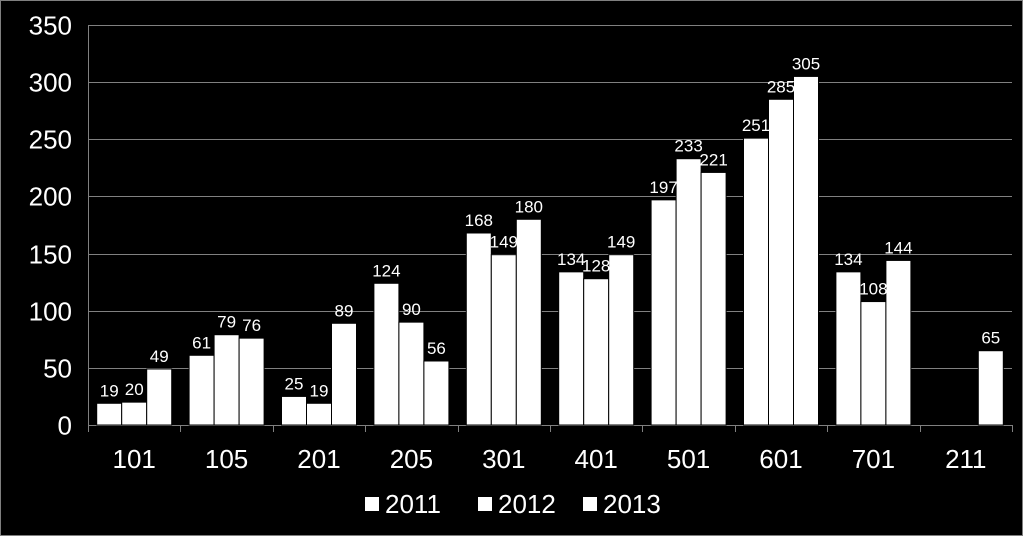 The image size is (1023, 536). What do you see at coordinates (756, 125) in the screenshot?
I see `data-label: 251` at bounding box center [756, 125].